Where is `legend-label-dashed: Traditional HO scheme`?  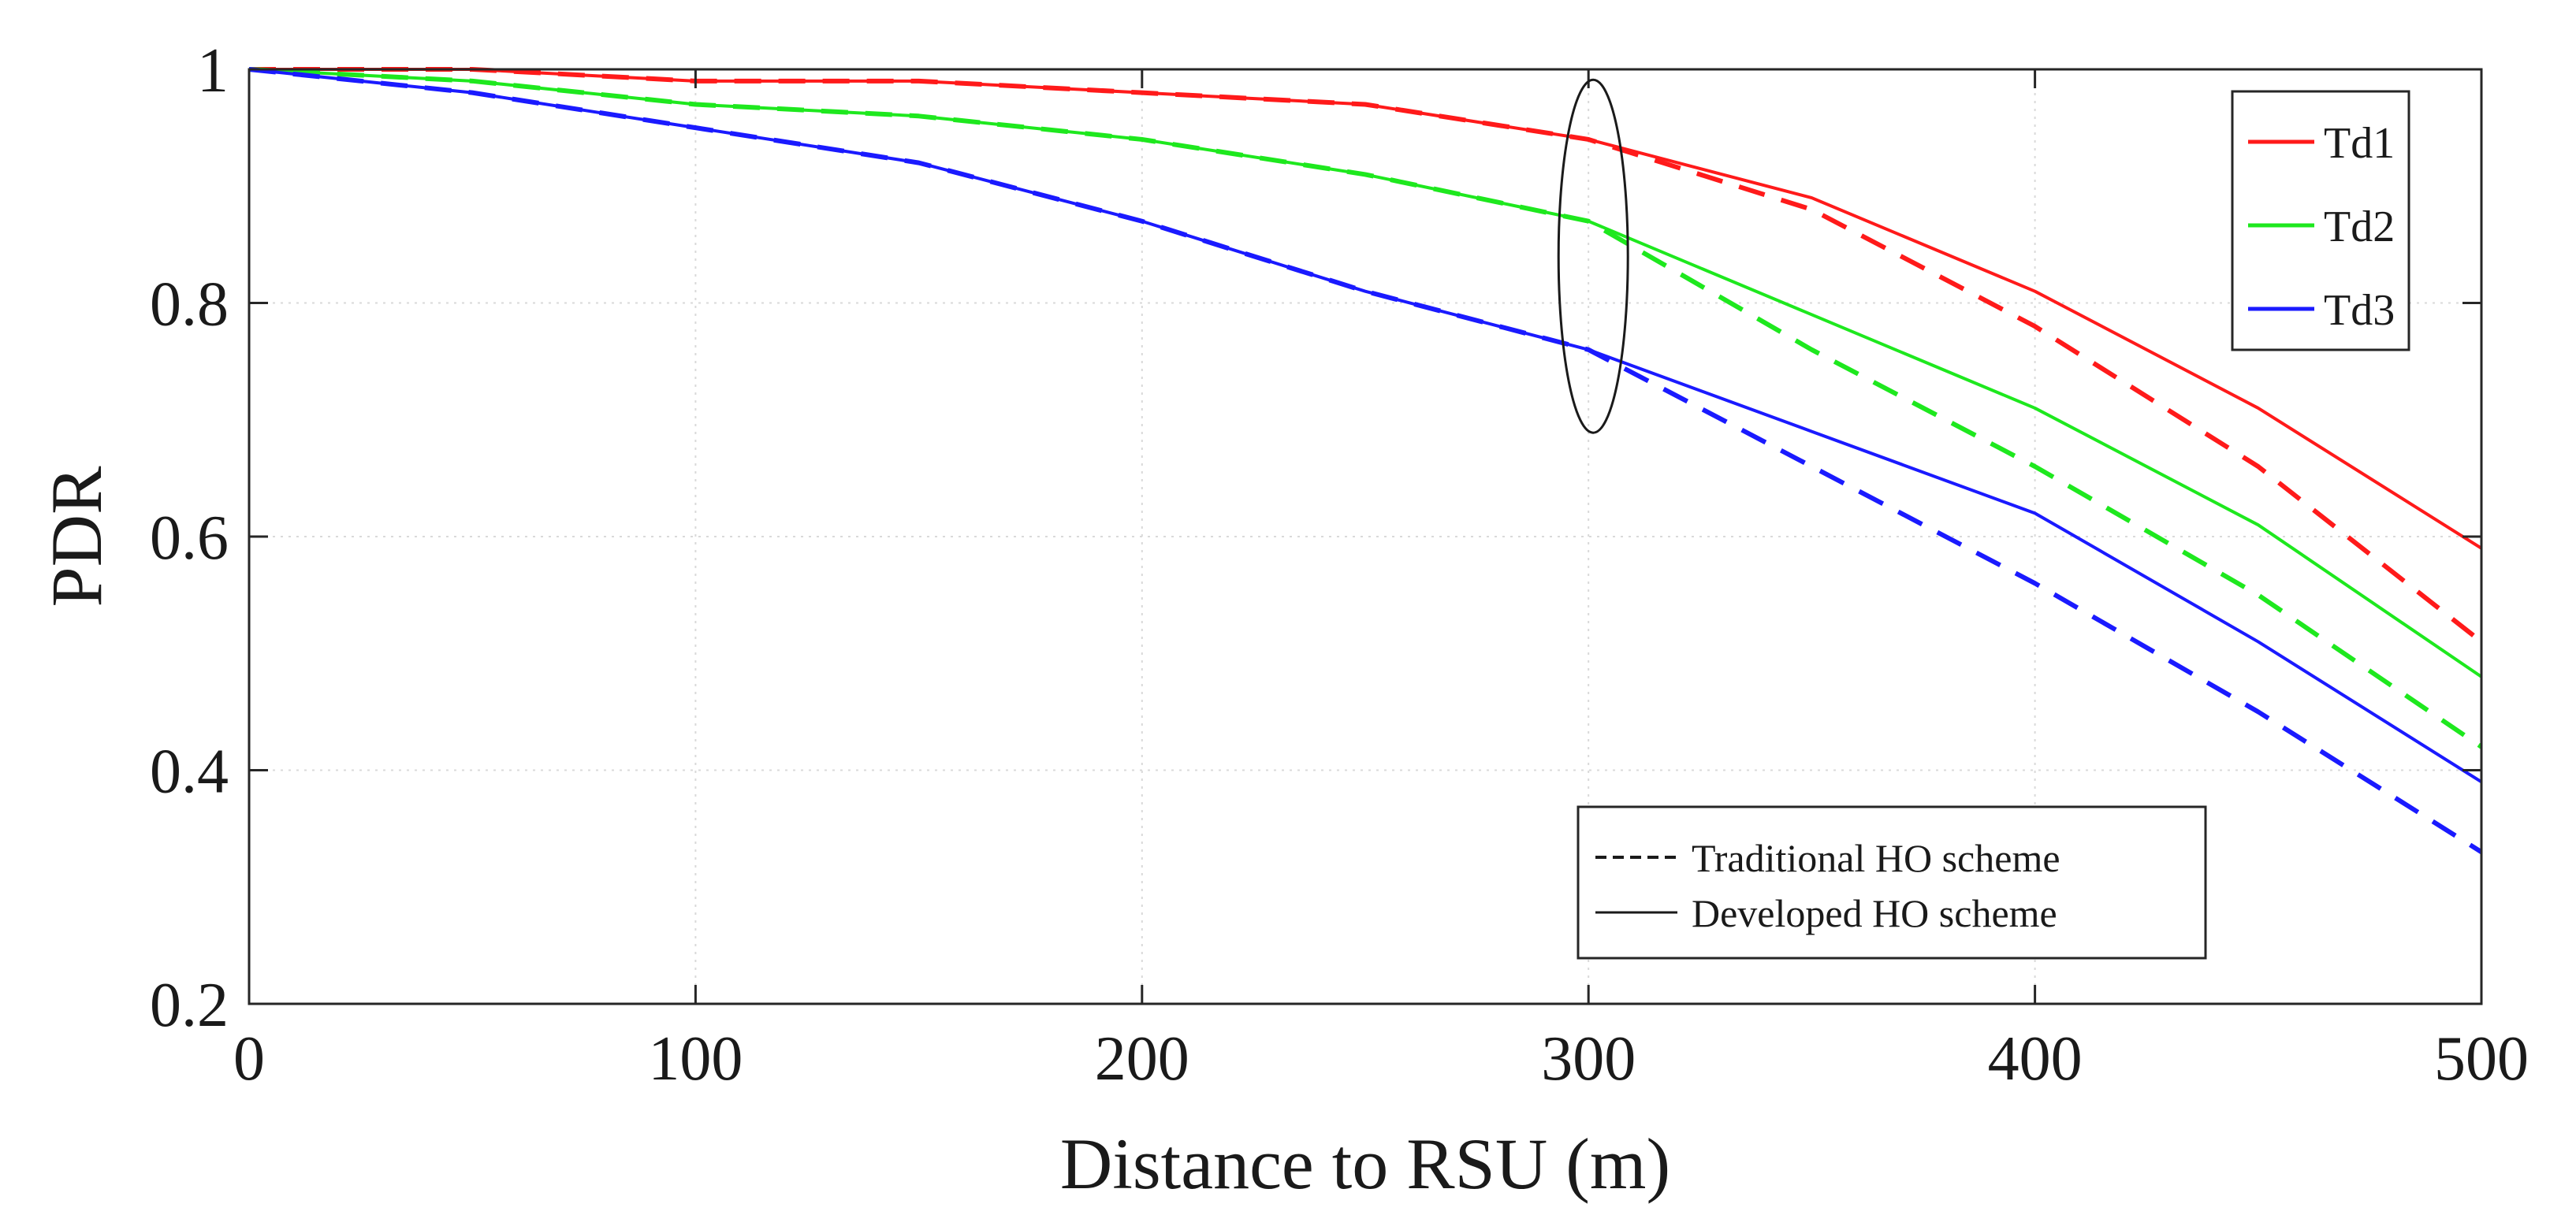
legend-label-dashed: Traditional HO scheme is located at coordinates (1876, 858).